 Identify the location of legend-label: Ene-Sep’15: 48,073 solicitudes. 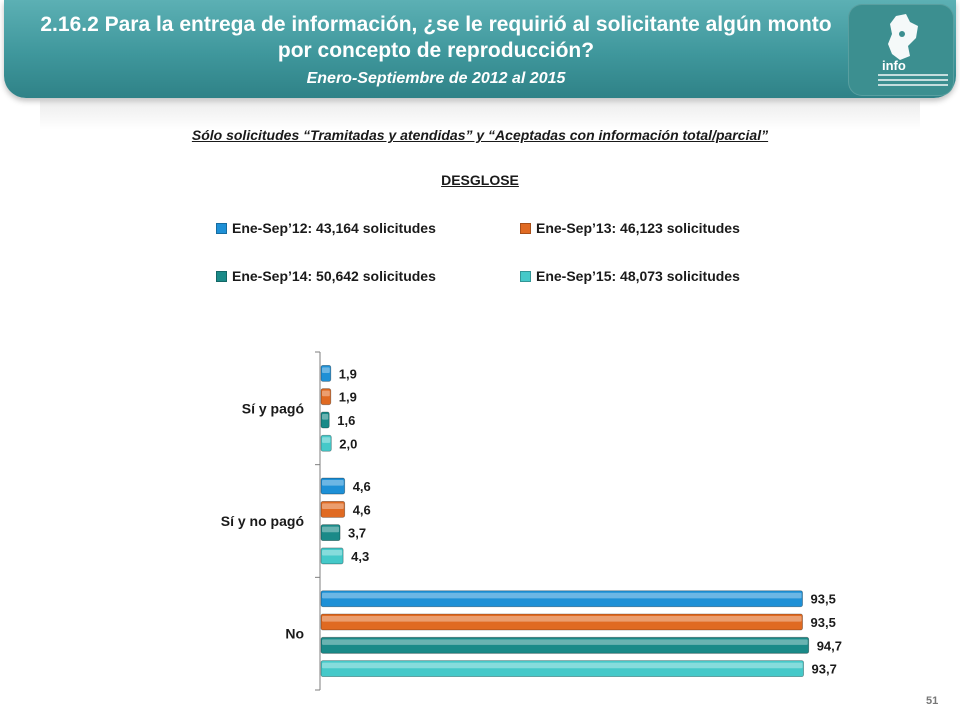
(638, 276).